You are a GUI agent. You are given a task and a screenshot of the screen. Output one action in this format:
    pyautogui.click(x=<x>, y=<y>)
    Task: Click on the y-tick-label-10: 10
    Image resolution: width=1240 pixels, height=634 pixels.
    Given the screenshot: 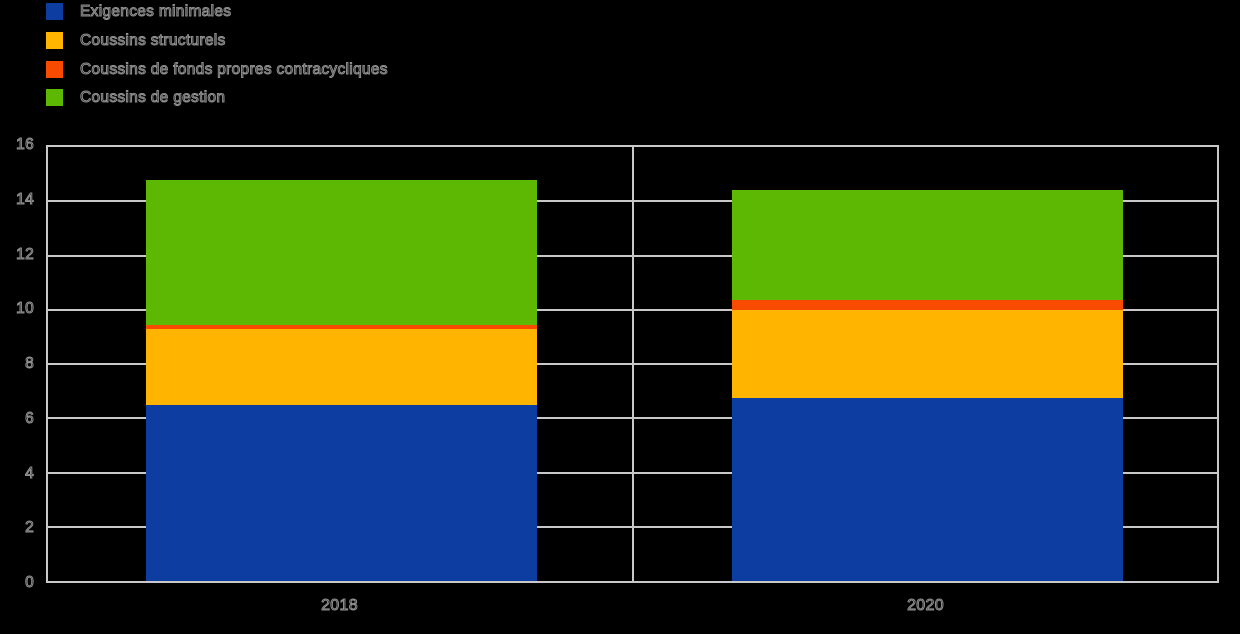 What is the action you would take?
    pyautogui.click(x=25, y=309)
    